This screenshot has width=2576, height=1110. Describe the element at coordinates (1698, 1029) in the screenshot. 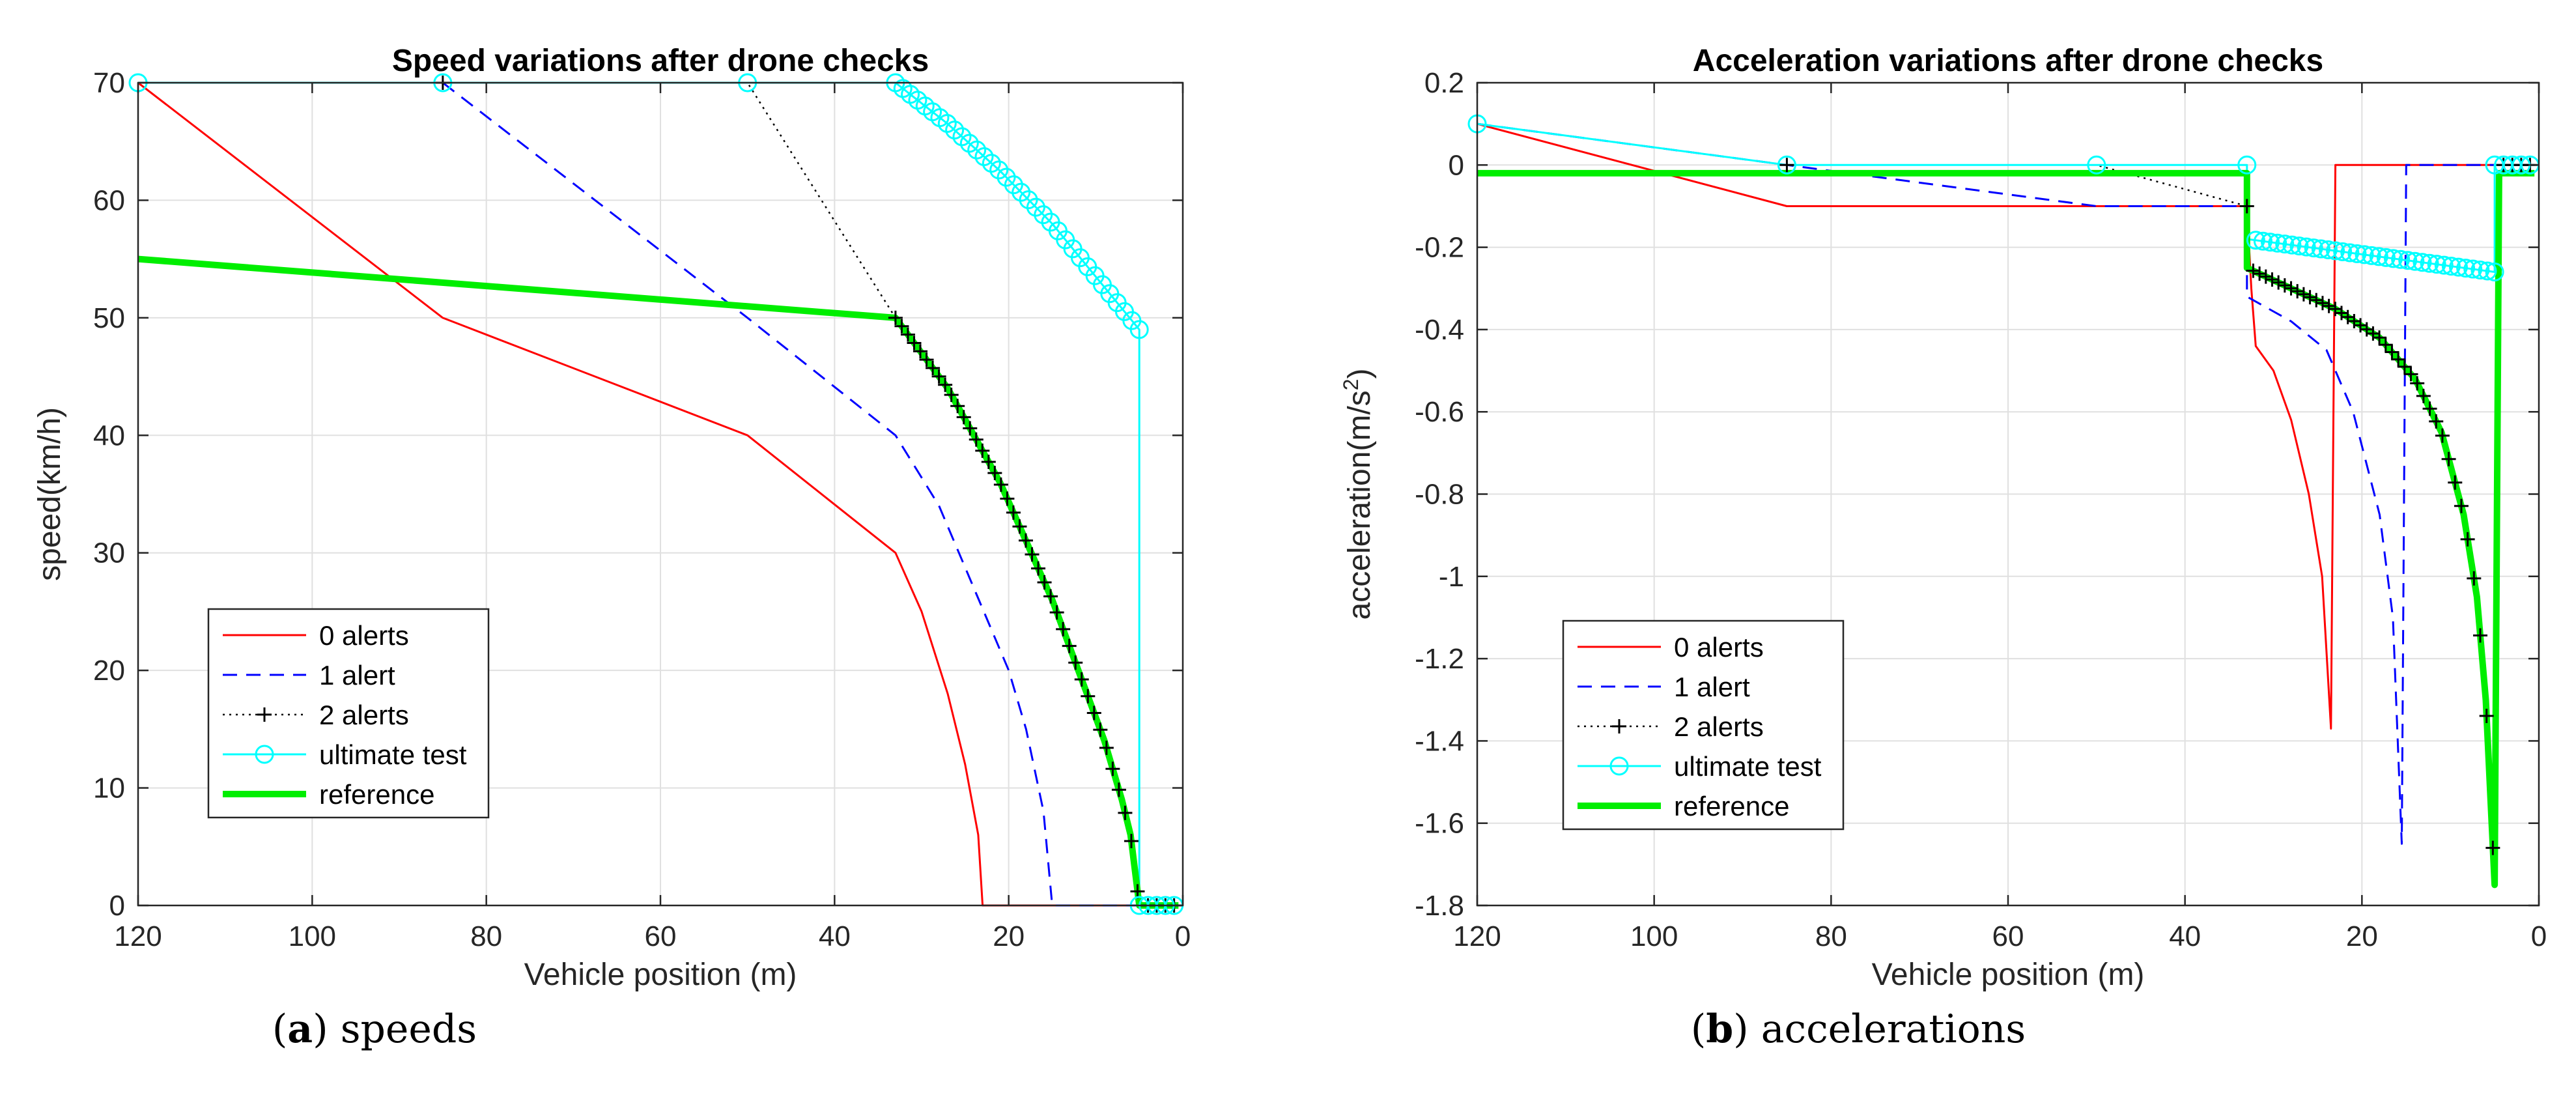

I see `caption-b-open: (` at that location.